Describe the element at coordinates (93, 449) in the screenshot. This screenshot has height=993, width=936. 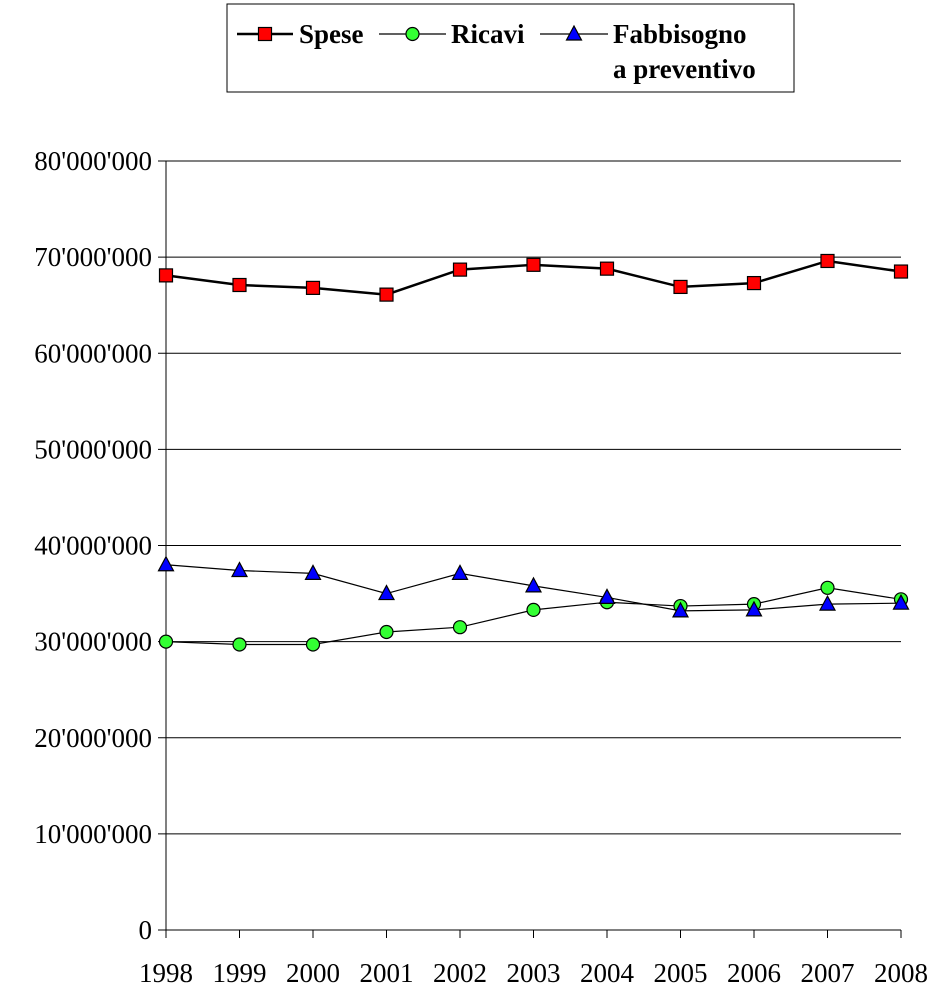
I see `y-tick-label: 50'000'000` at that location.